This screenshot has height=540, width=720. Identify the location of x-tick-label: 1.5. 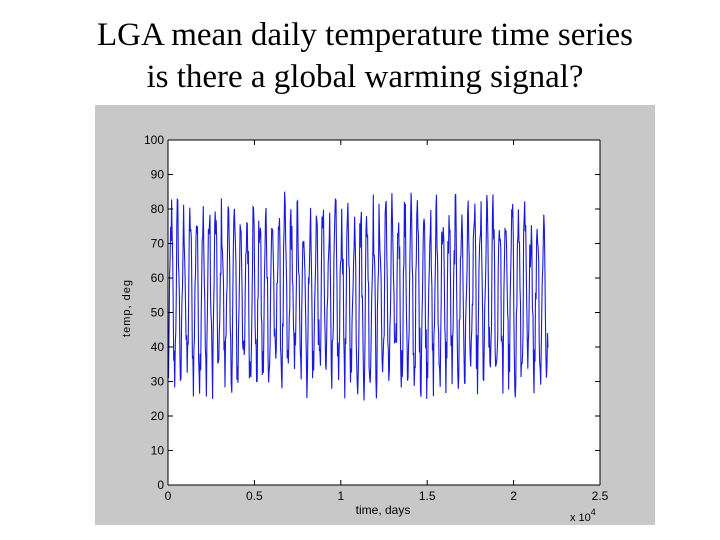
(427, 496).